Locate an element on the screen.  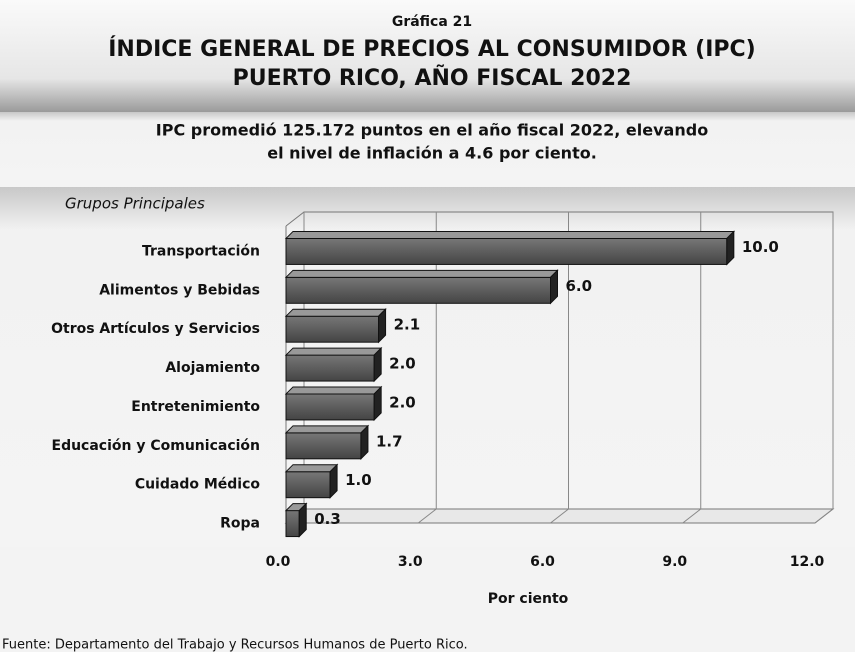
value-label: 10.0 is located at coordinates (760, 247).